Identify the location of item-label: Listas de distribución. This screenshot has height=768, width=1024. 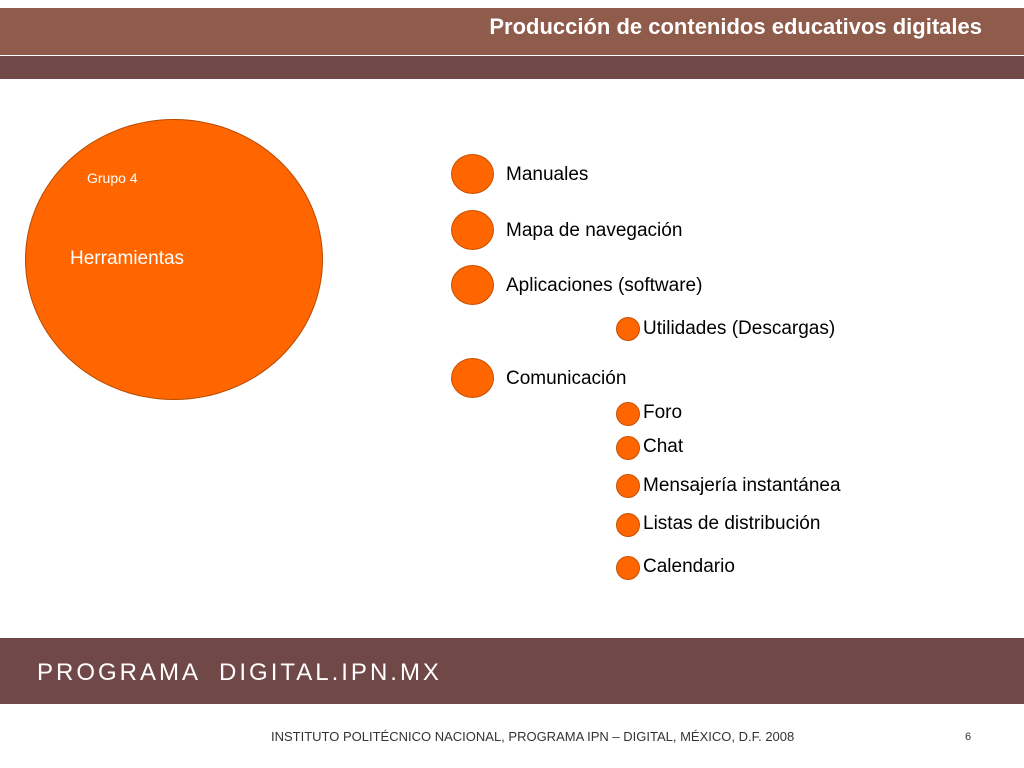
(732, 523).